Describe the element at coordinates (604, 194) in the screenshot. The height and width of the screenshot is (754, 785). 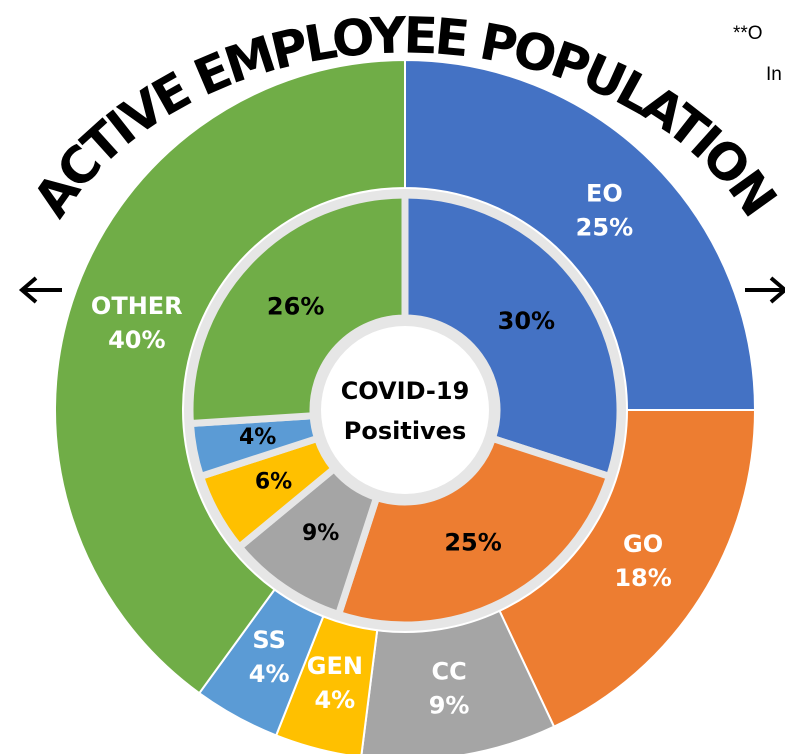
I see `category-label: EO` at that location.